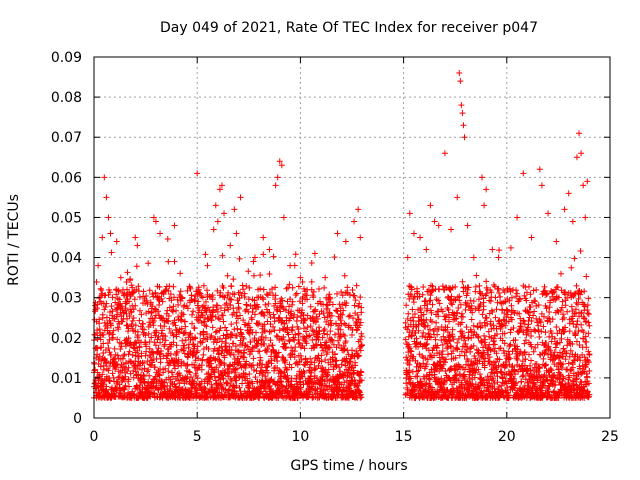  What do you see at coordinates (77, 419) in the screenshot?
I see `y-tick-label: 0` at bounding box center [77, 419].